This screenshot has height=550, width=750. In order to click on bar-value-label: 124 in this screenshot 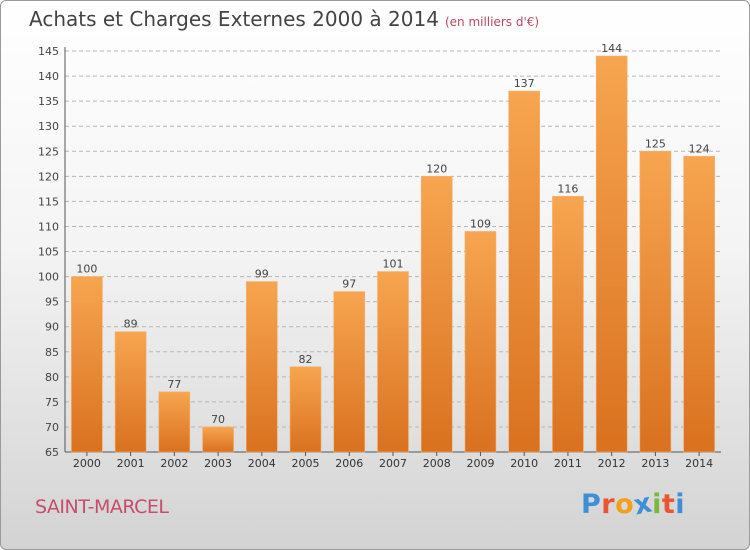, I will do `click(699, 148)`.